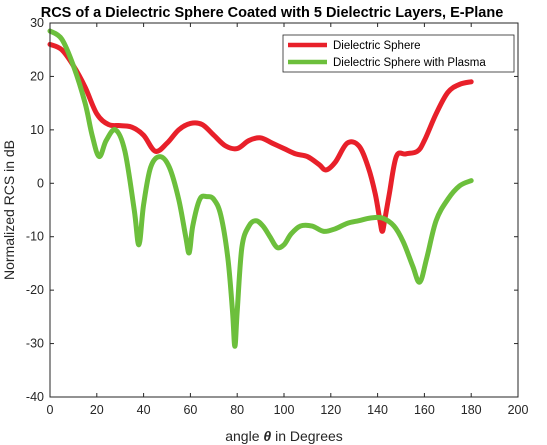 Image resolution: width=547 pixels, height=445 pixels. I want to click on legend-label-dielectric-sphere-with-plasma: Dielectric Sphere with Plasma, so click(409, 63).